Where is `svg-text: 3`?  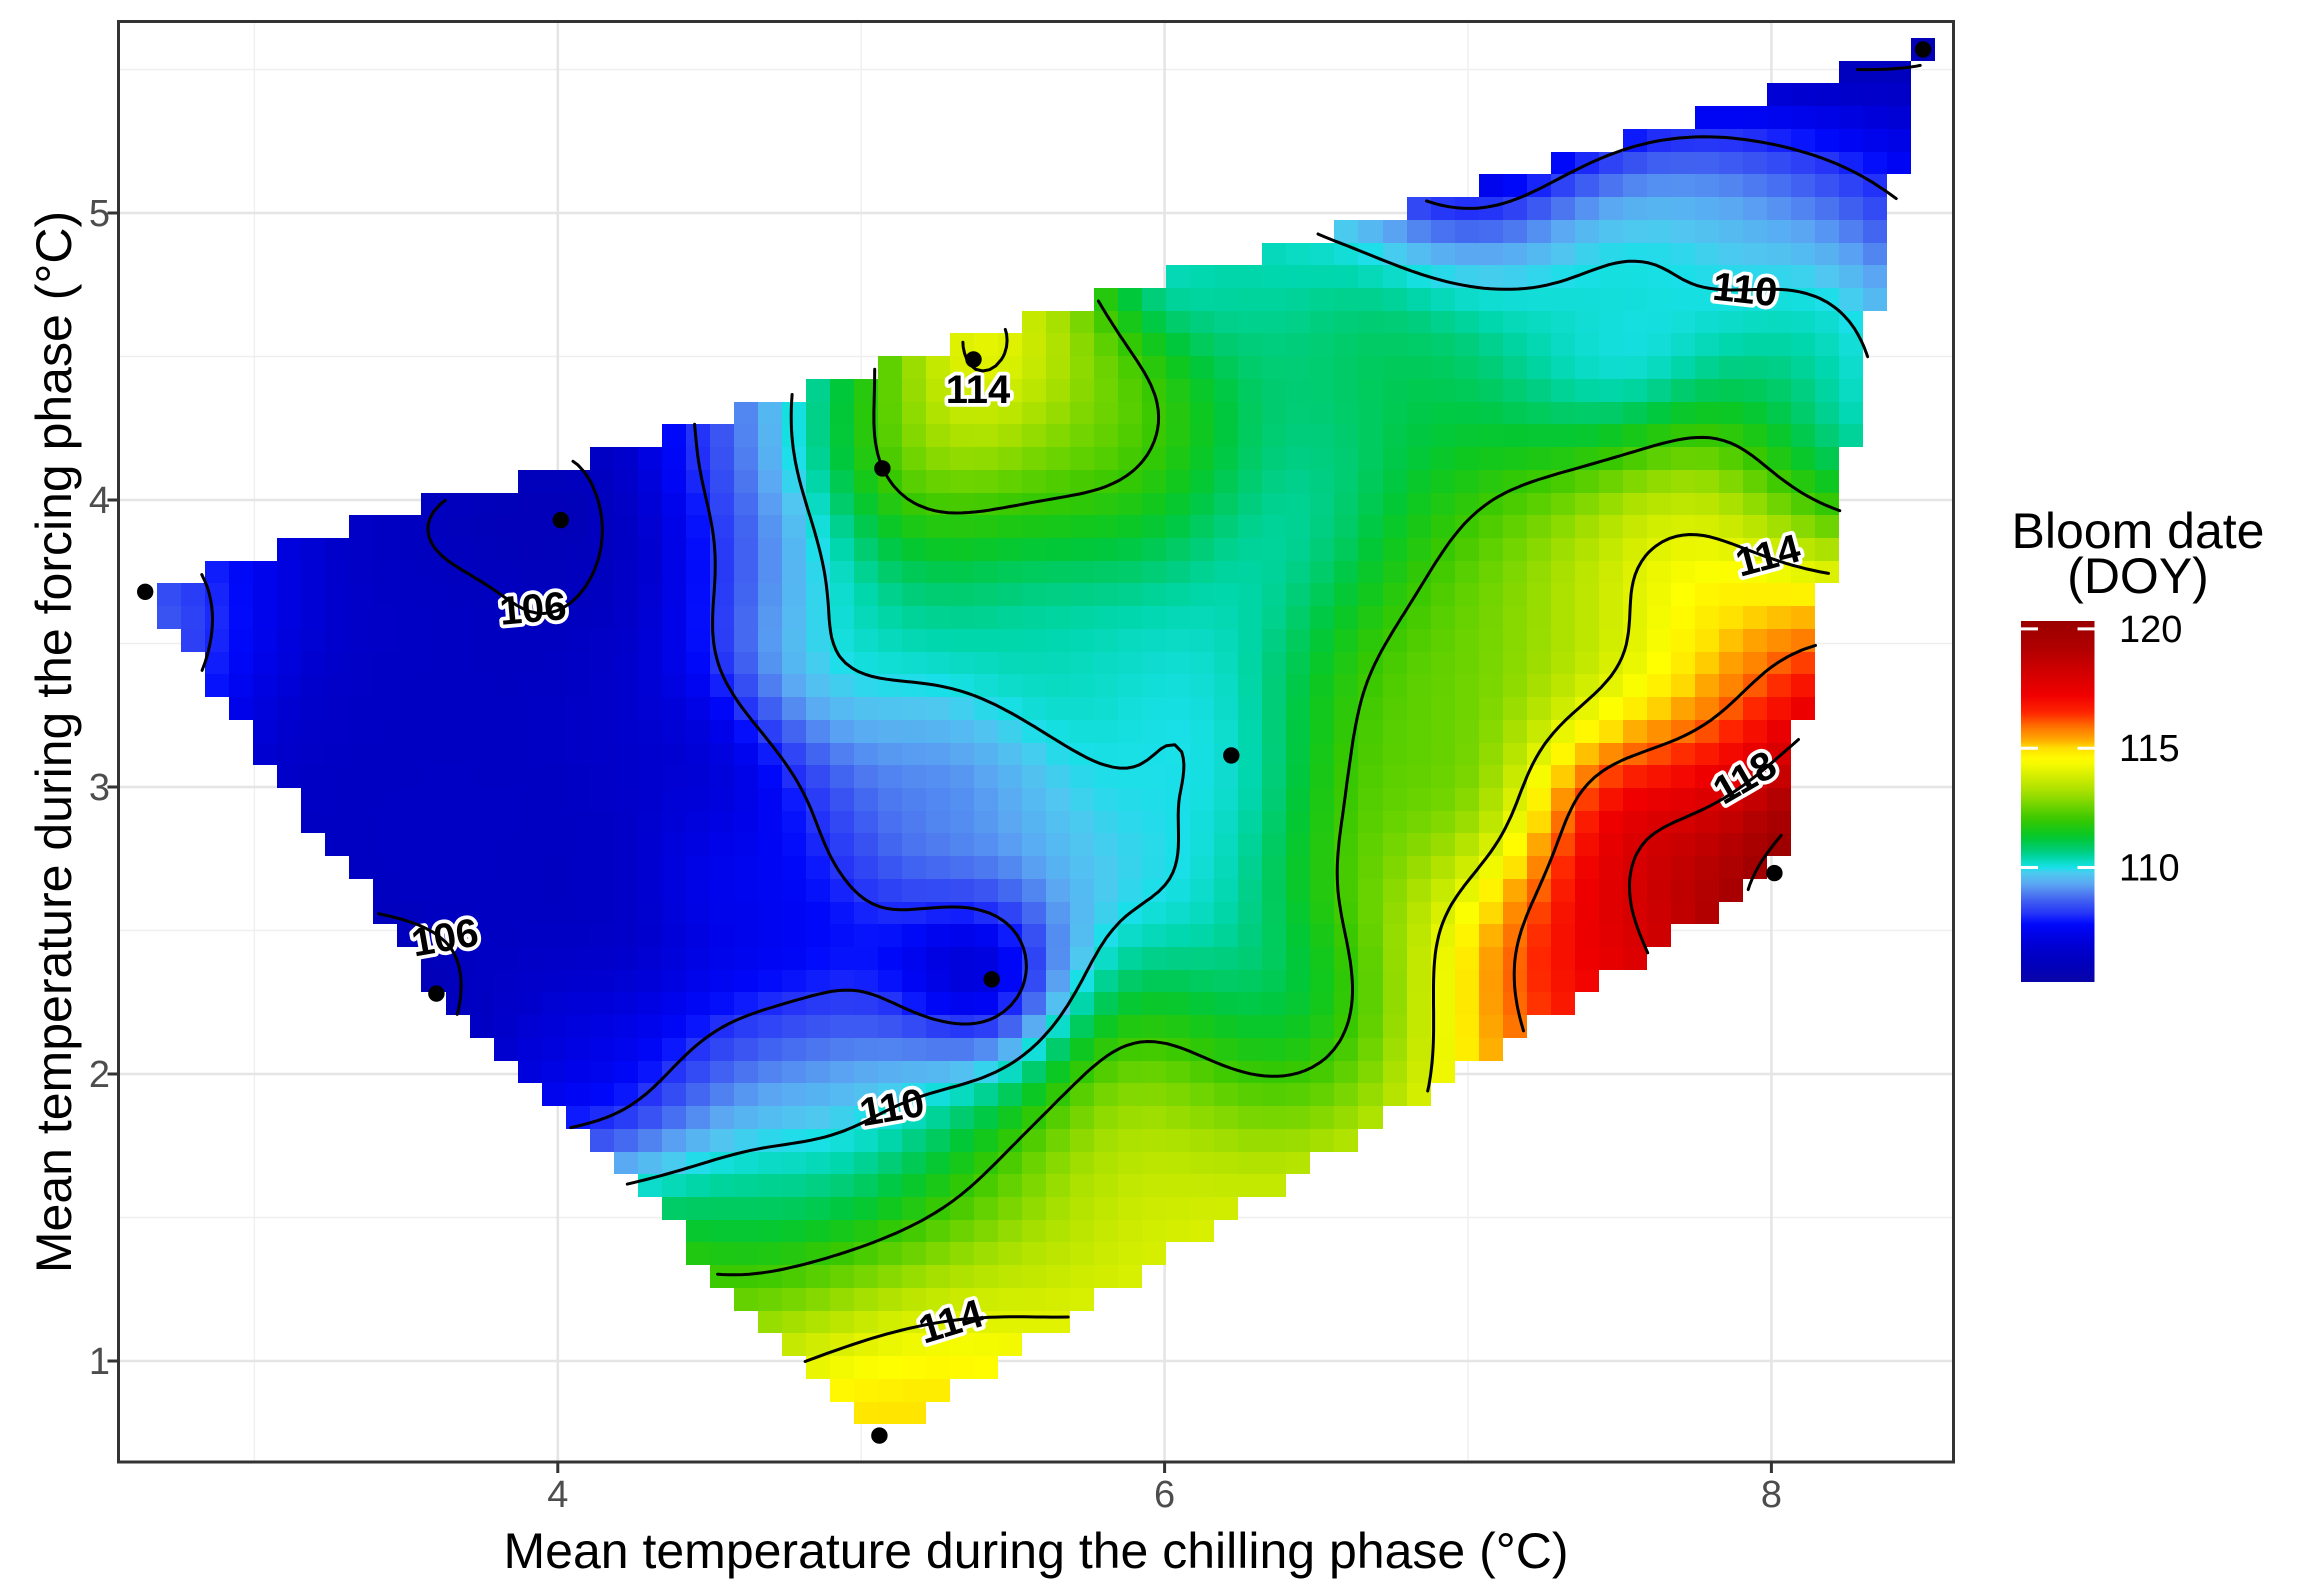 svg-text: 3 is located at coordinates (99, 788).